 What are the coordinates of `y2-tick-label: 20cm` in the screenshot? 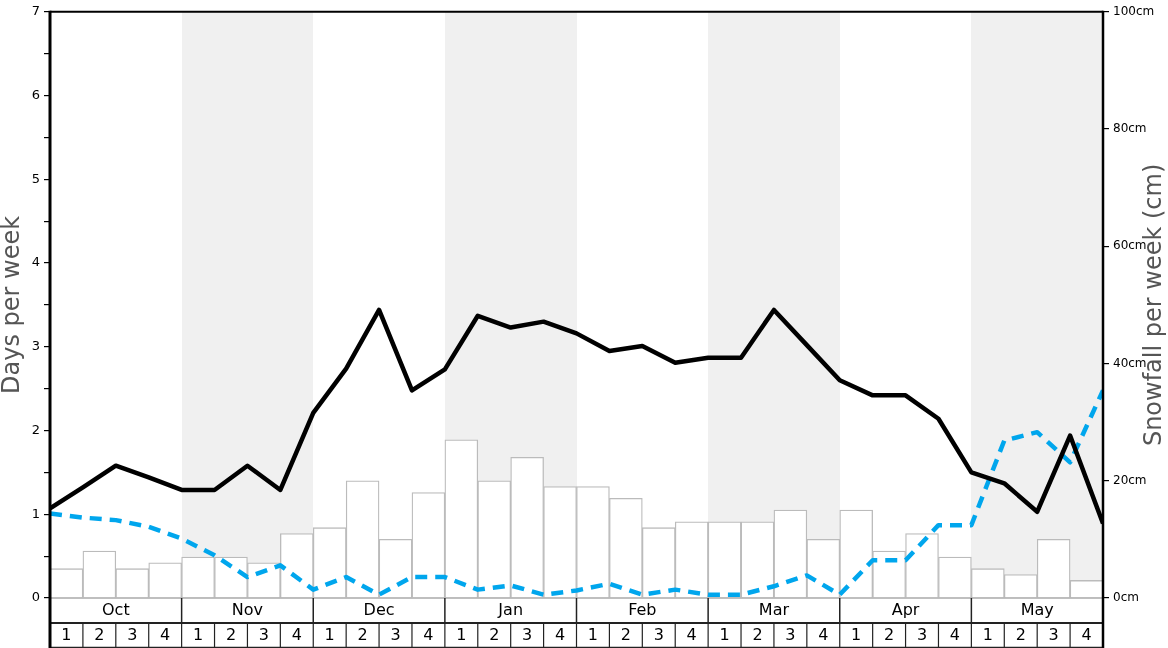 It's located at (1130, 479).